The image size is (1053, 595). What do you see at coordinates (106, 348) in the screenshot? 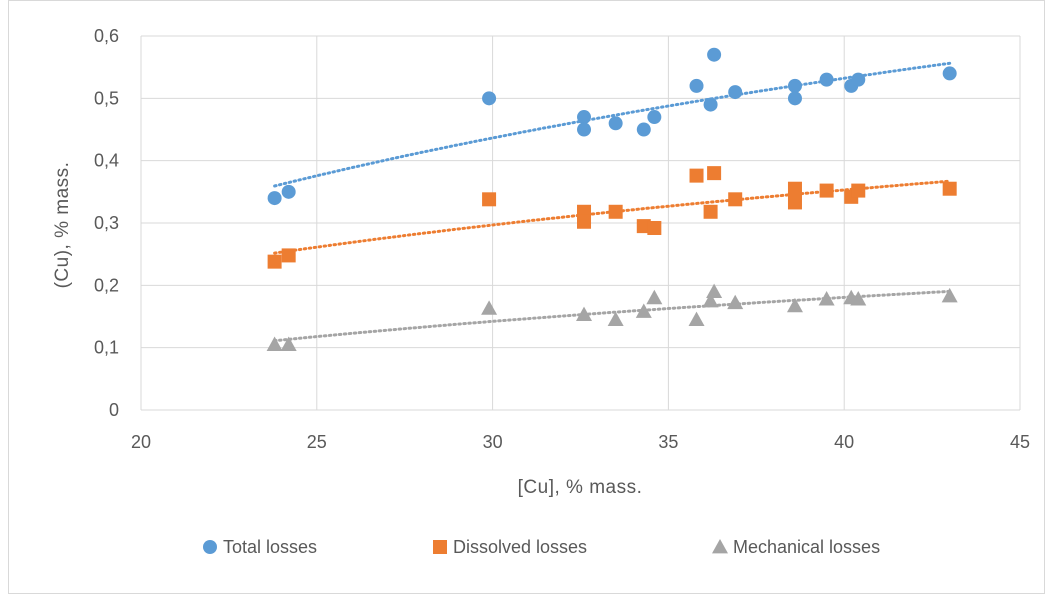
I see `y-tick-label: 0,1` at bounding box center [106, 348].